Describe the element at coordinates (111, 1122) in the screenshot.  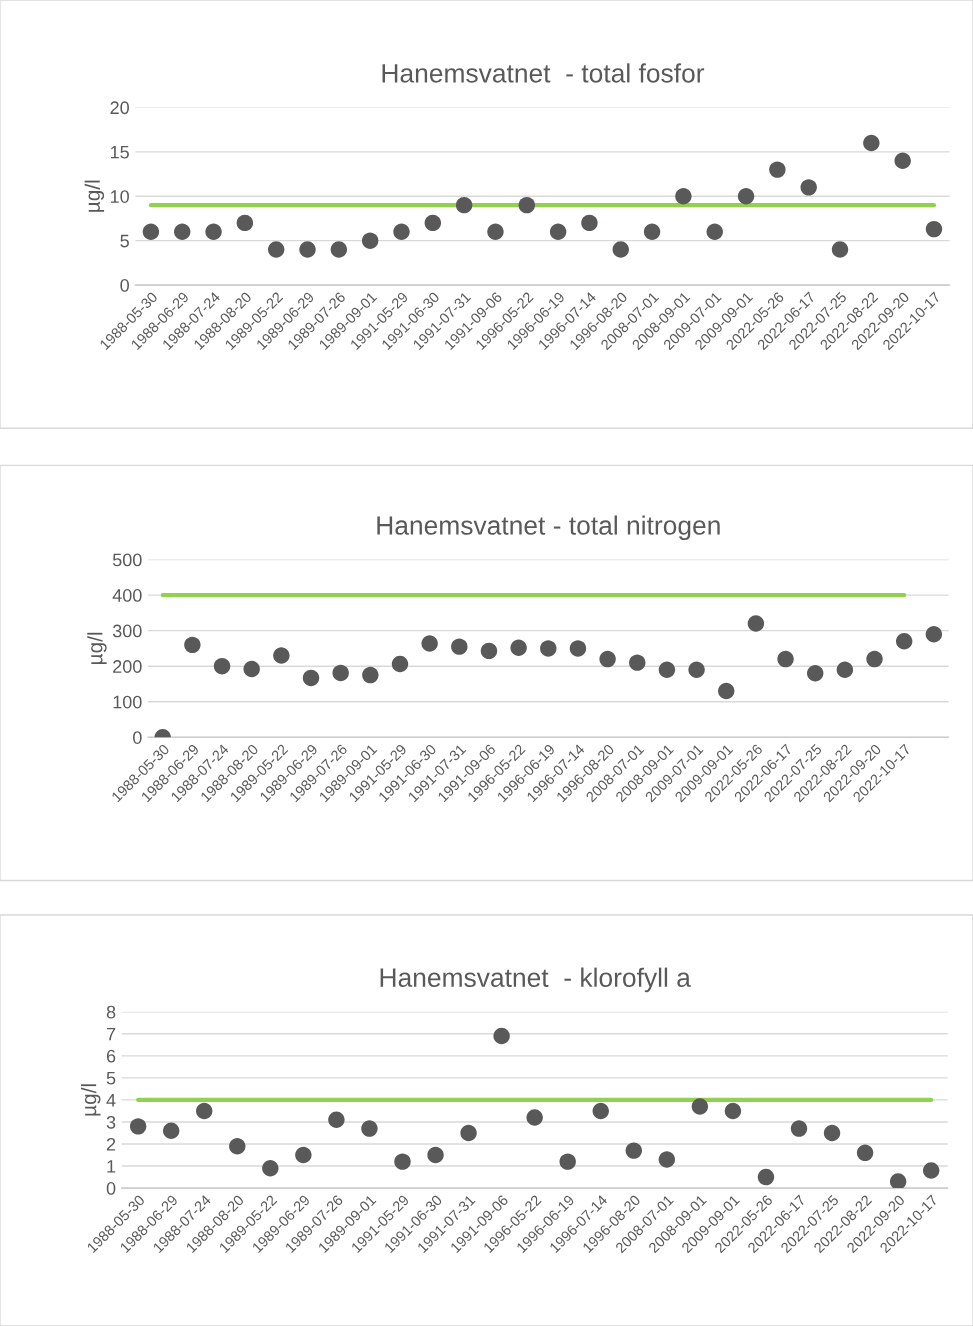
I see `y-tick-label: 3` at that location.